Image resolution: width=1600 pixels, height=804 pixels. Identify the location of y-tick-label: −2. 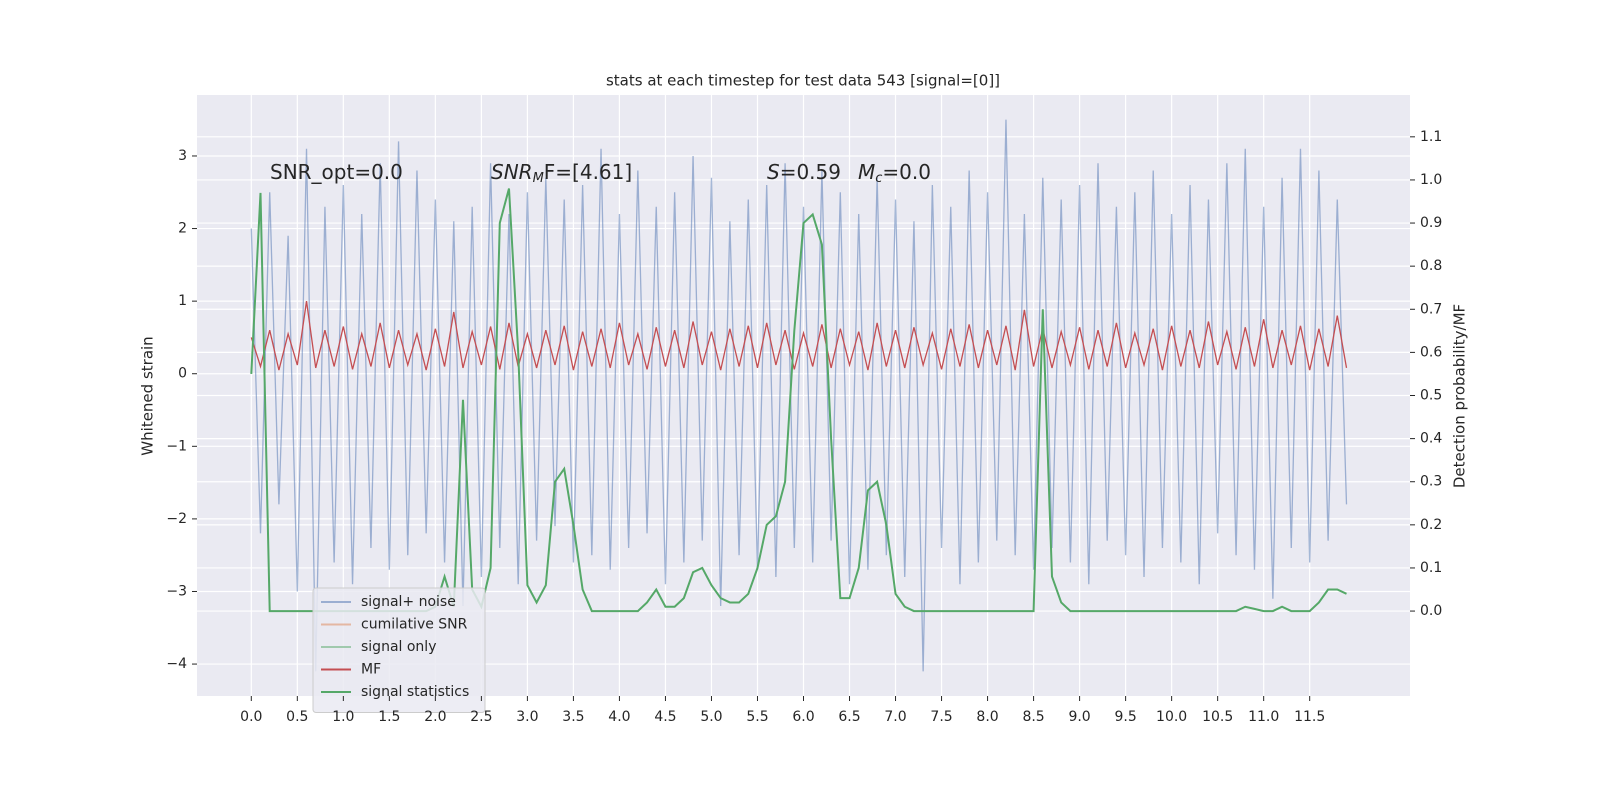
(176, 519).